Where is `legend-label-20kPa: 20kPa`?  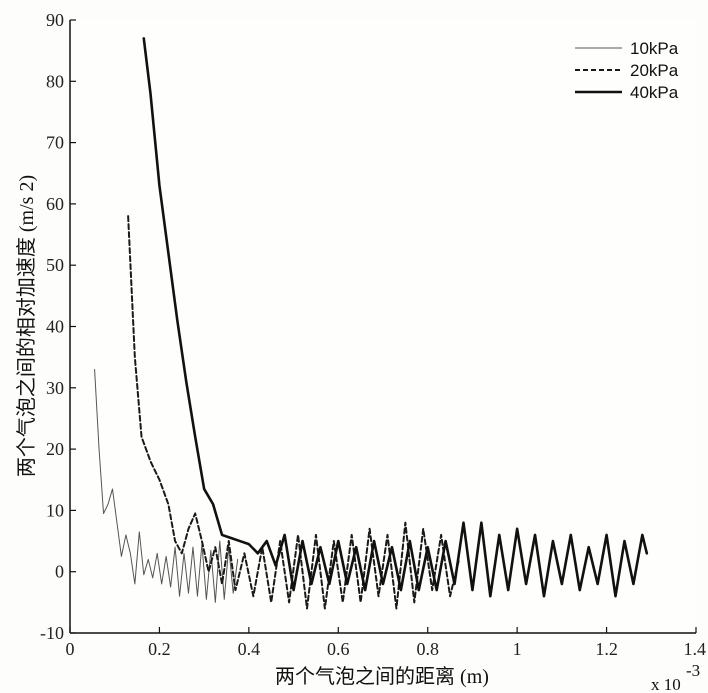
legend-label-20kPa: 20kPa is located at coordinates (654, 70).